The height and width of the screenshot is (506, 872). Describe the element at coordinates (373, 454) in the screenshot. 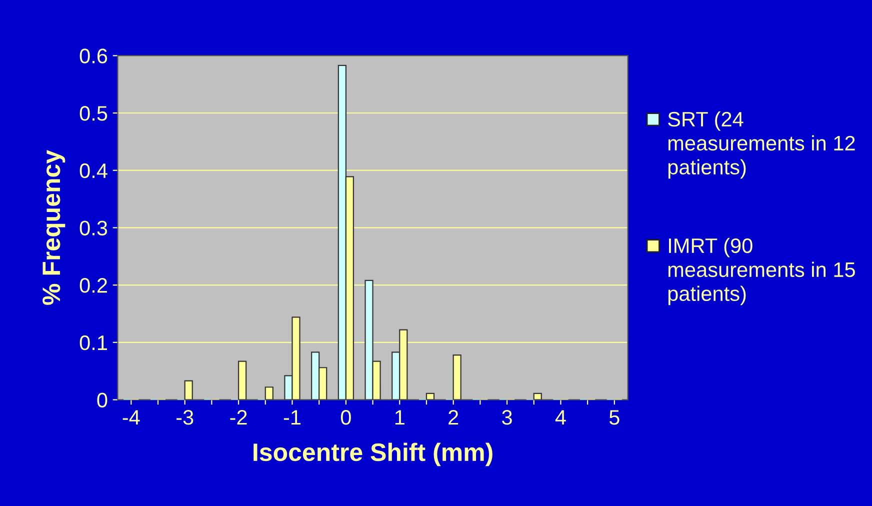

I see `x-axis-title: Isocentre Shift (mm)` at that location.